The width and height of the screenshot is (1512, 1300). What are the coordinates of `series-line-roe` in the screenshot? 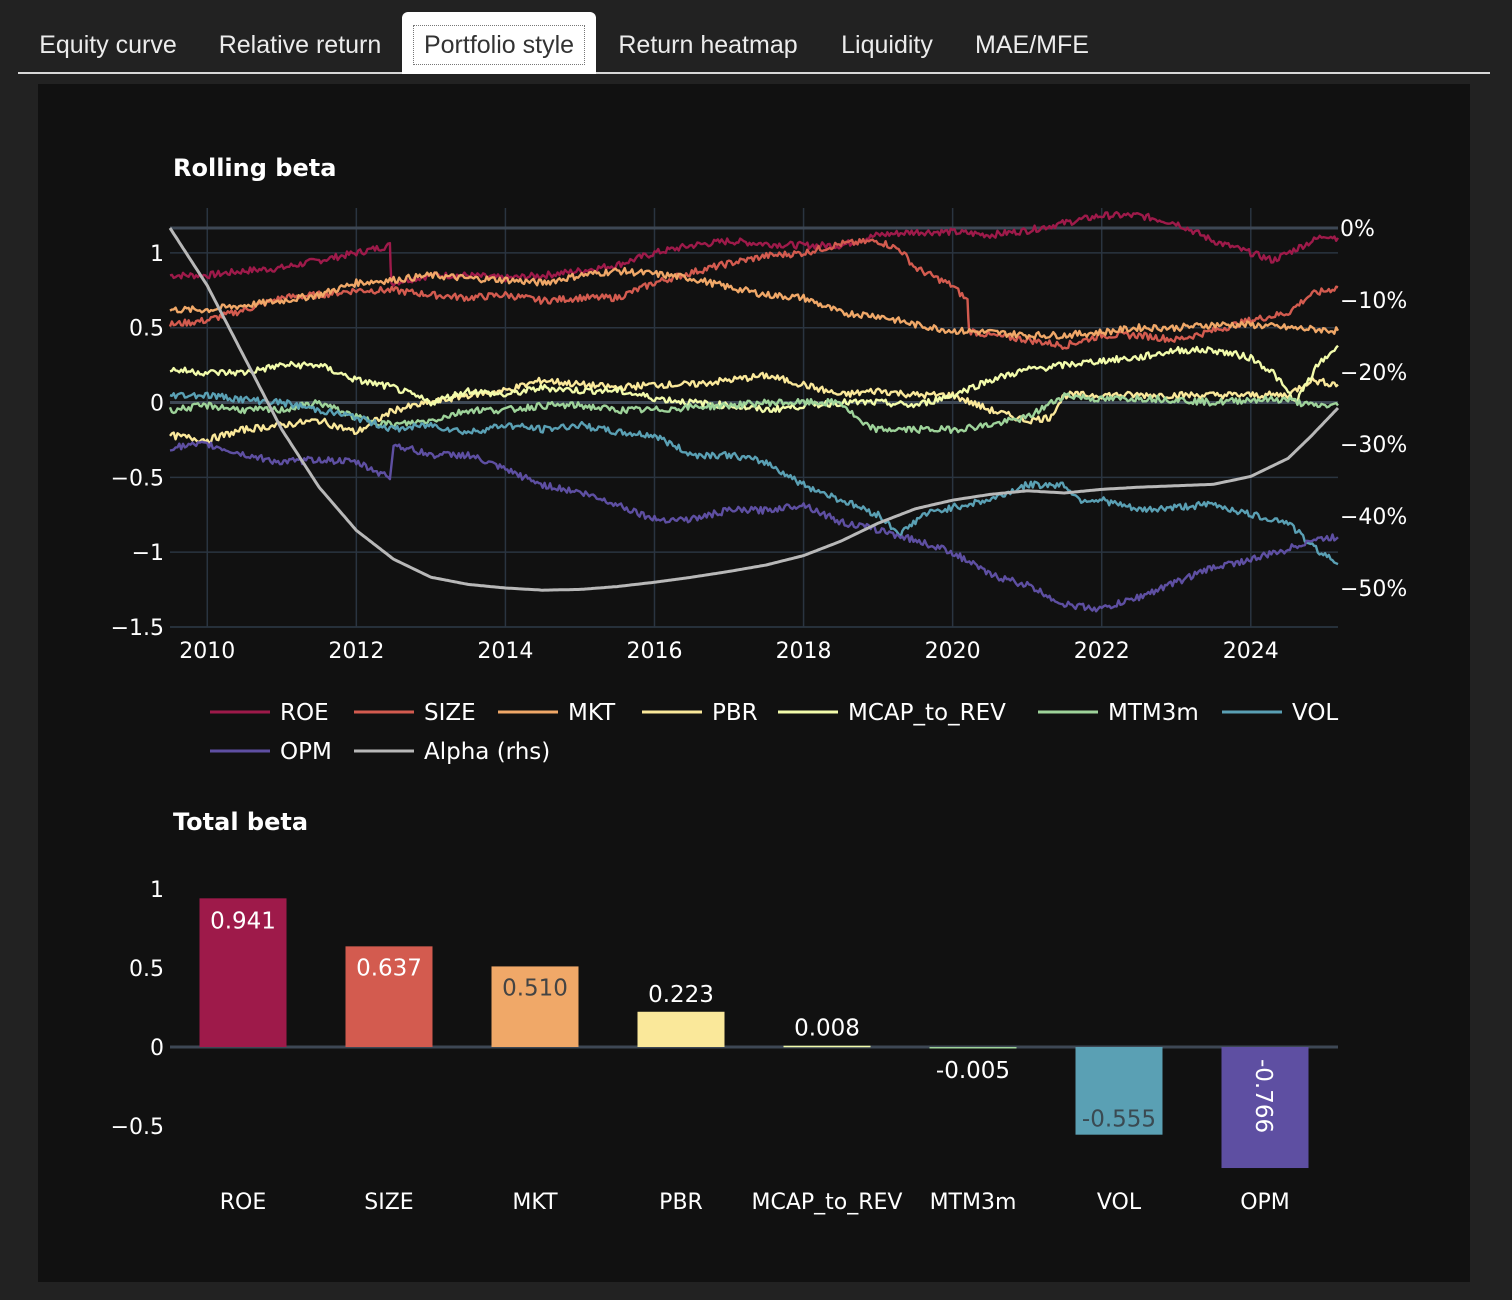 It's located at (754, 249).